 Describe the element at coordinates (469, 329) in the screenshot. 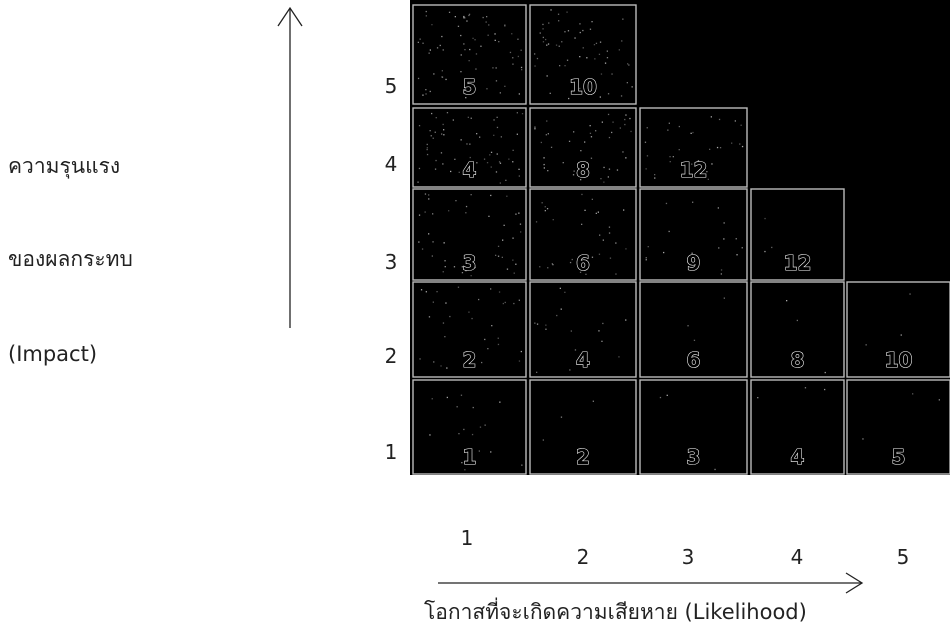

I see `matrix-cell-i2-l1: 2` at that location.